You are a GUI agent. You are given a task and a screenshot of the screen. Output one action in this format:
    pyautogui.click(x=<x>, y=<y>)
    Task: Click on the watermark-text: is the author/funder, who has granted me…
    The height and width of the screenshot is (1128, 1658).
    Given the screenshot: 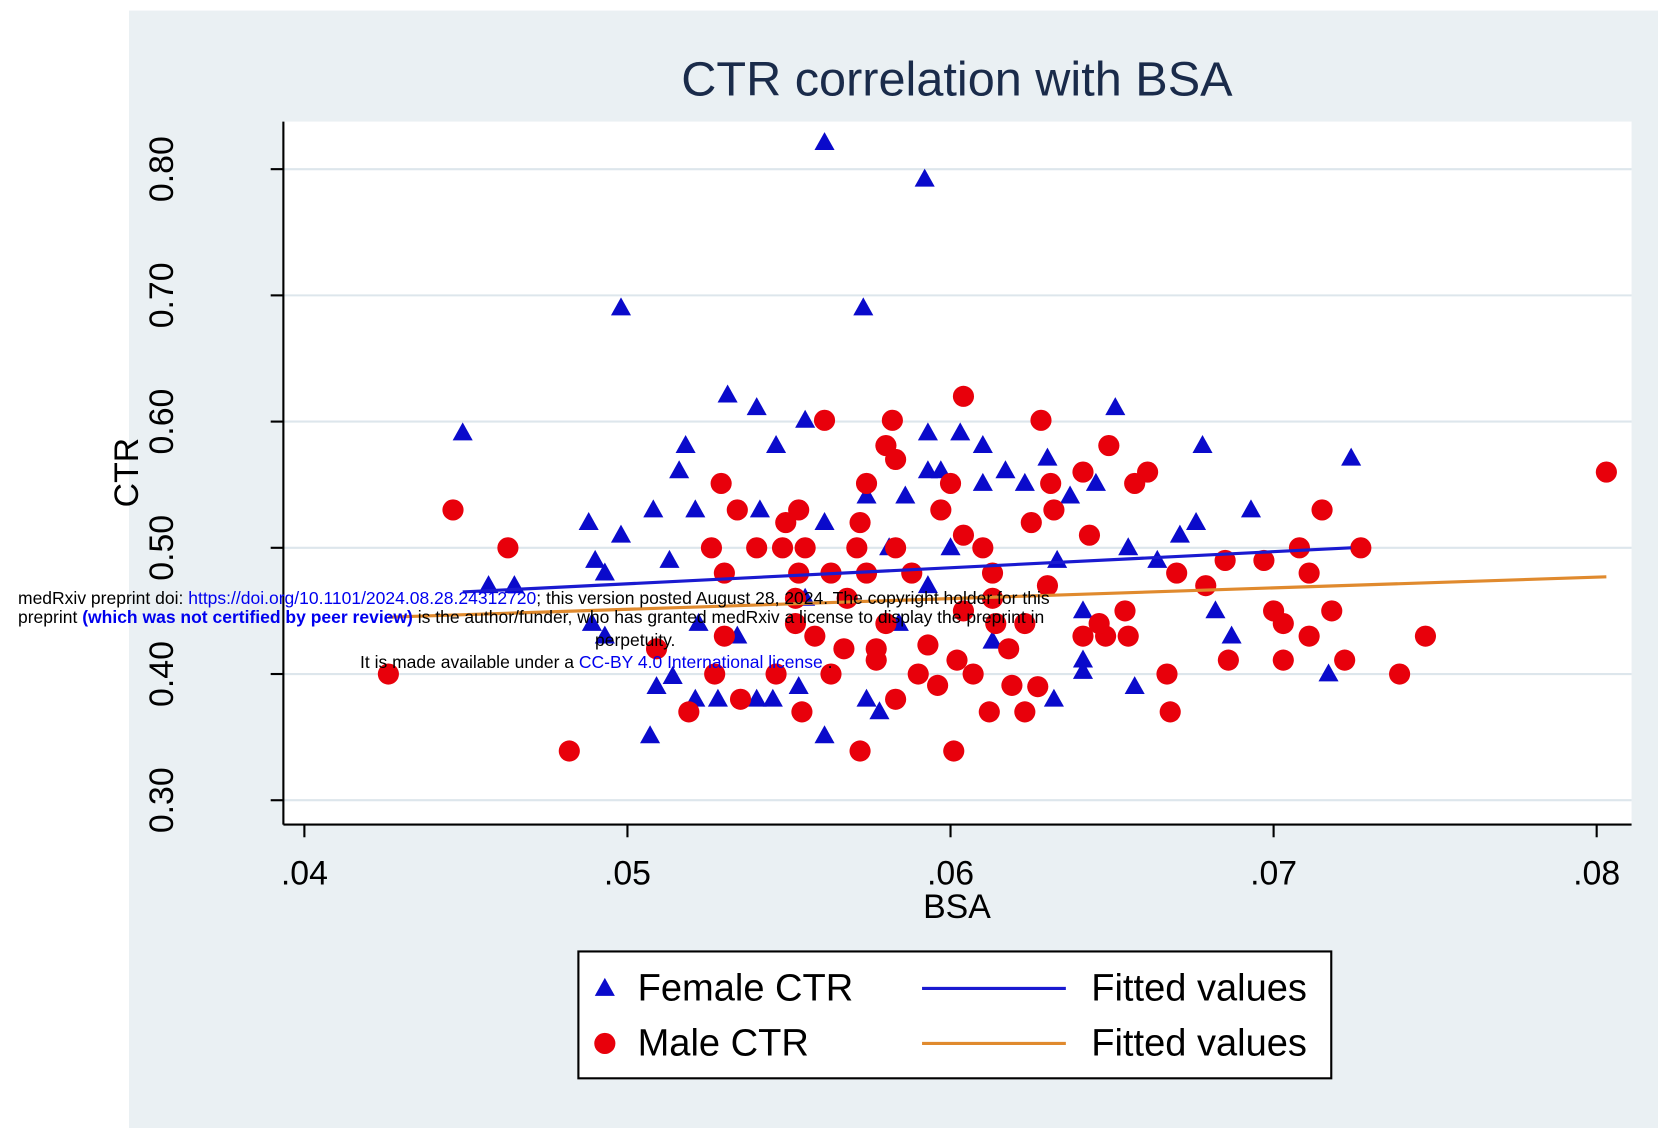 What is the action you would take?
    pyautogui.click(x=728, y=617)
    